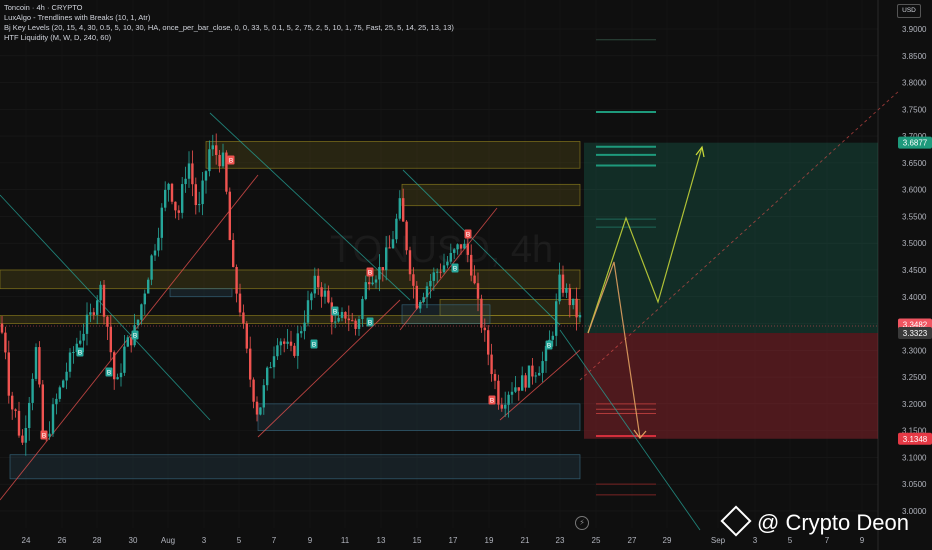 This screenshot has height=550, width=932. What do you see at coordinates (345, 540) in the screenshot?
I see `time-tick: 11` at bounding box center [345, 540].